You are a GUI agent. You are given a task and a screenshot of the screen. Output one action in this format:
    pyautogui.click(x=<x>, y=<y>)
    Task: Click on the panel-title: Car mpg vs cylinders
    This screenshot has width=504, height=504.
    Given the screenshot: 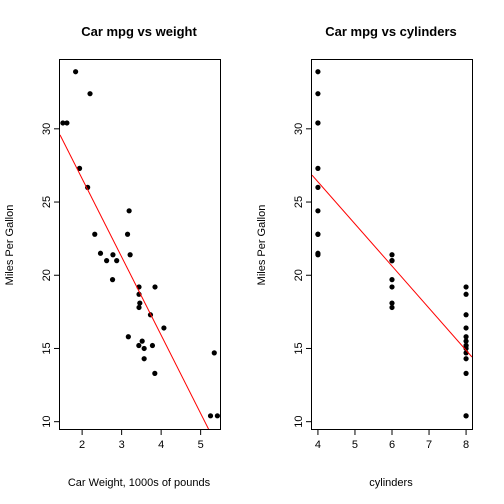 What is the action you would take?
    pyautogui.click(x=391, y=31)
    